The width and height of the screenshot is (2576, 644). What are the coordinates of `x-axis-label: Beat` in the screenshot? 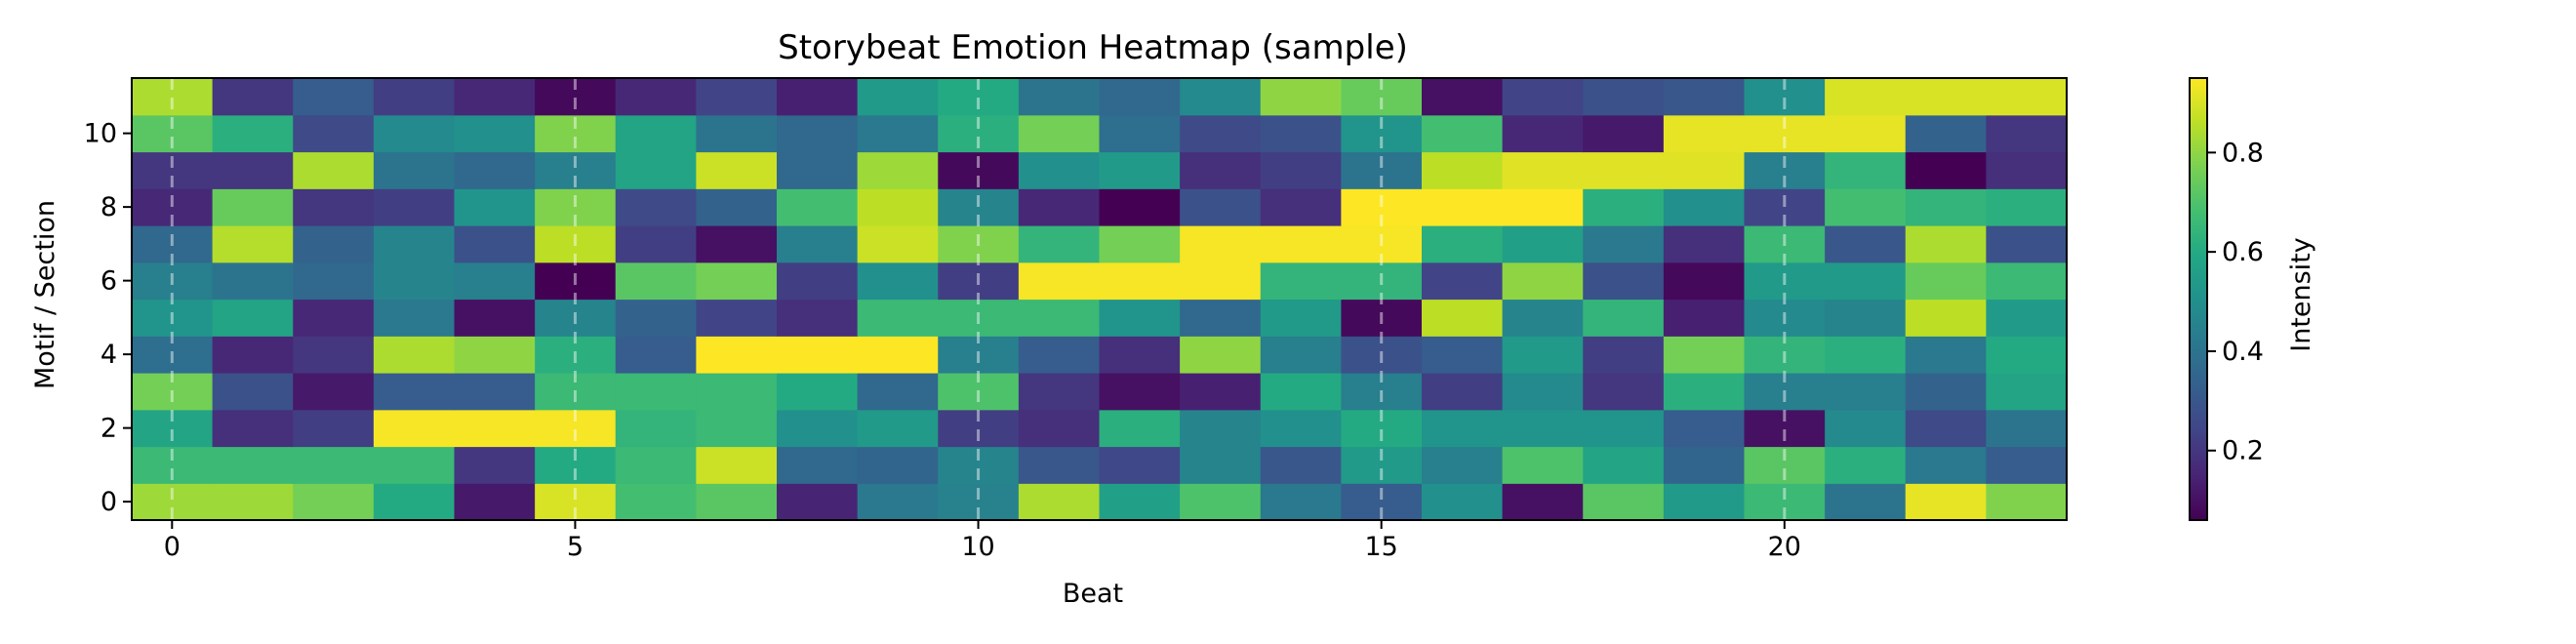 It's located at (1093, 594).